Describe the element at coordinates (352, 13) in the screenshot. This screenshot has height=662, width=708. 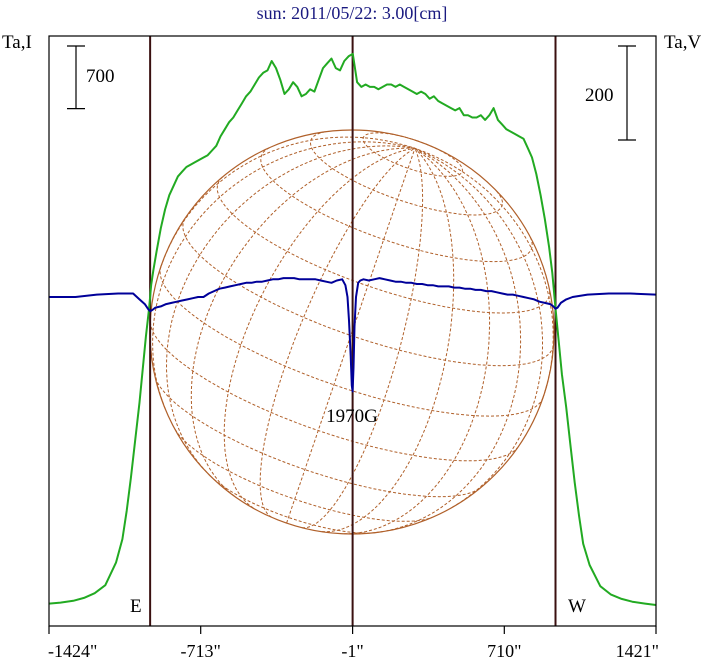
I see `chart-title: sun: 2011/05/22: 3.00[cm]` at that location.